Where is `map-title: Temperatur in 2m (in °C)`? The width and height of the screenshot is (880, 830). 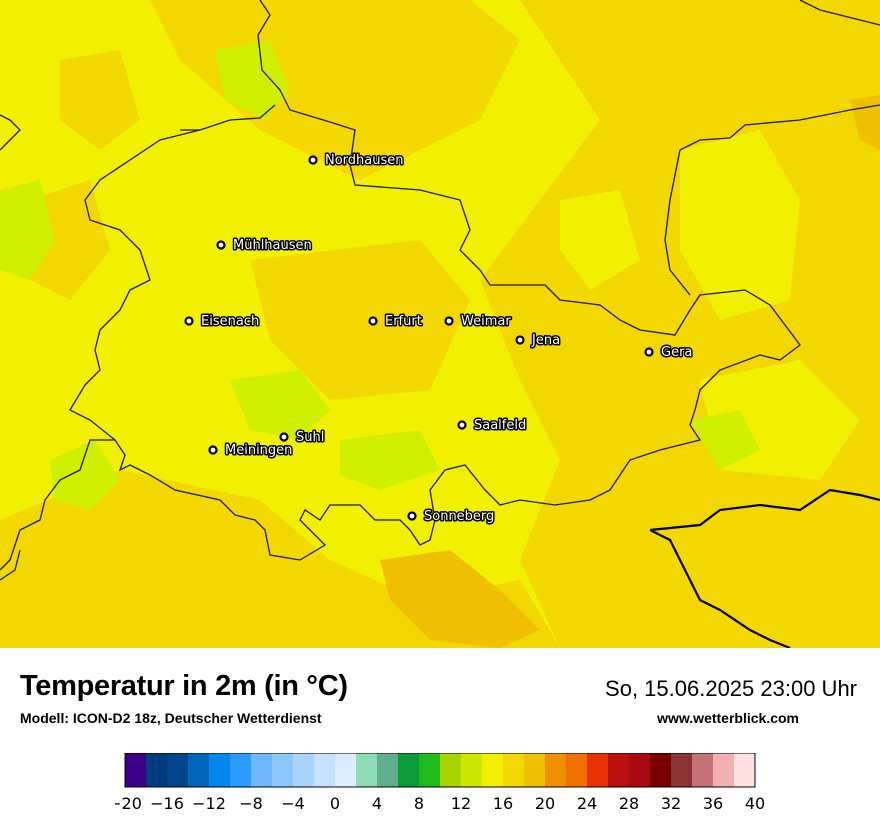
map-title: Temperatur in 2m (in °C) is located at coordinates (184, 686).